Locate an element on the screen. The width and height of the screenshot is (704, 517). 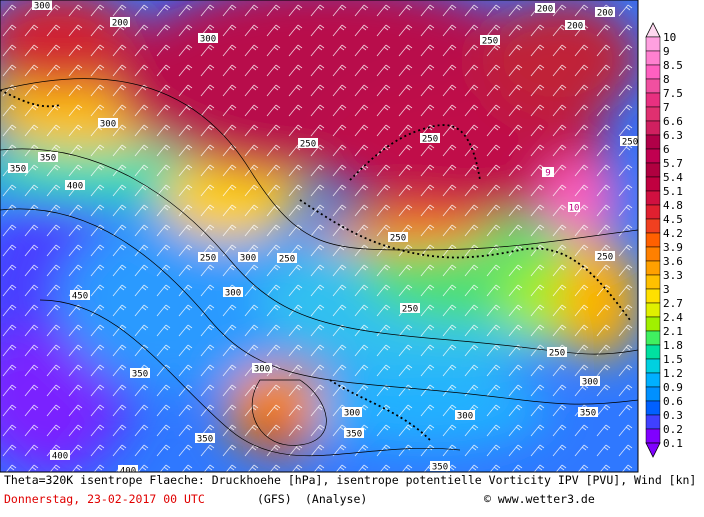
legend-label: 3.6 is located at coordinates (673, 261).